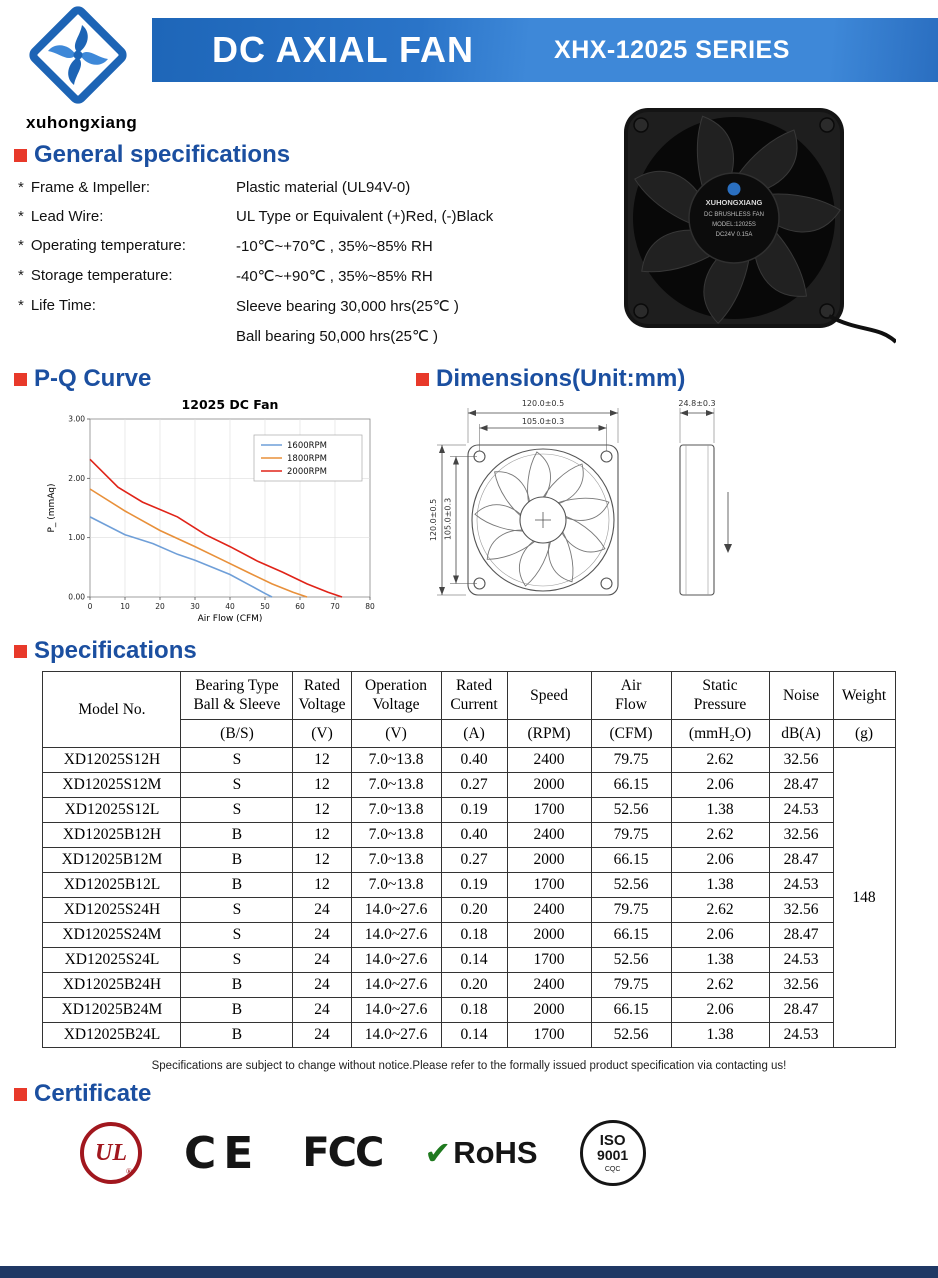 Image resolution: width=938 pixels, height=1278 pixels. What do you see at coordinates (289, 336) in the screenshot?
I see `spec-item: Ball bearing 50,000 hrs(25℃ )` at bounding box center [289, 336].